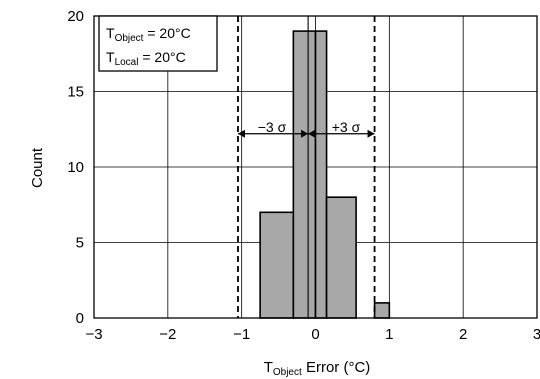 Image resolution: width=540 pixels, height=379 pixels. Describe the element at coordinates (75, 167) in the screenshot. I see `y-tick-label: 10` at that location.